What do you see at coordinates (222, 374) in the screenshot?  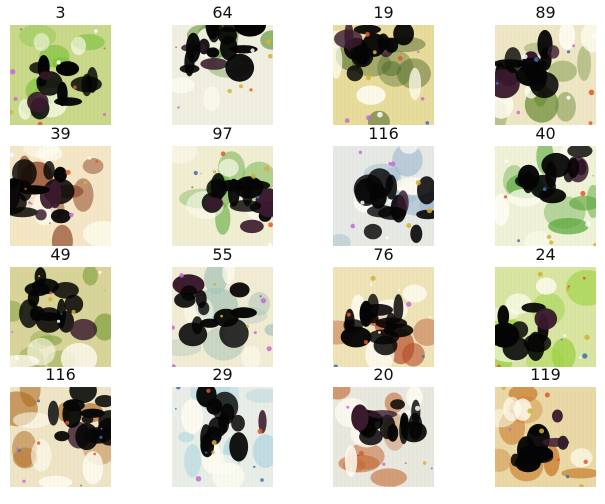 I see `image-label: 29` at bounding box center [222, 374].